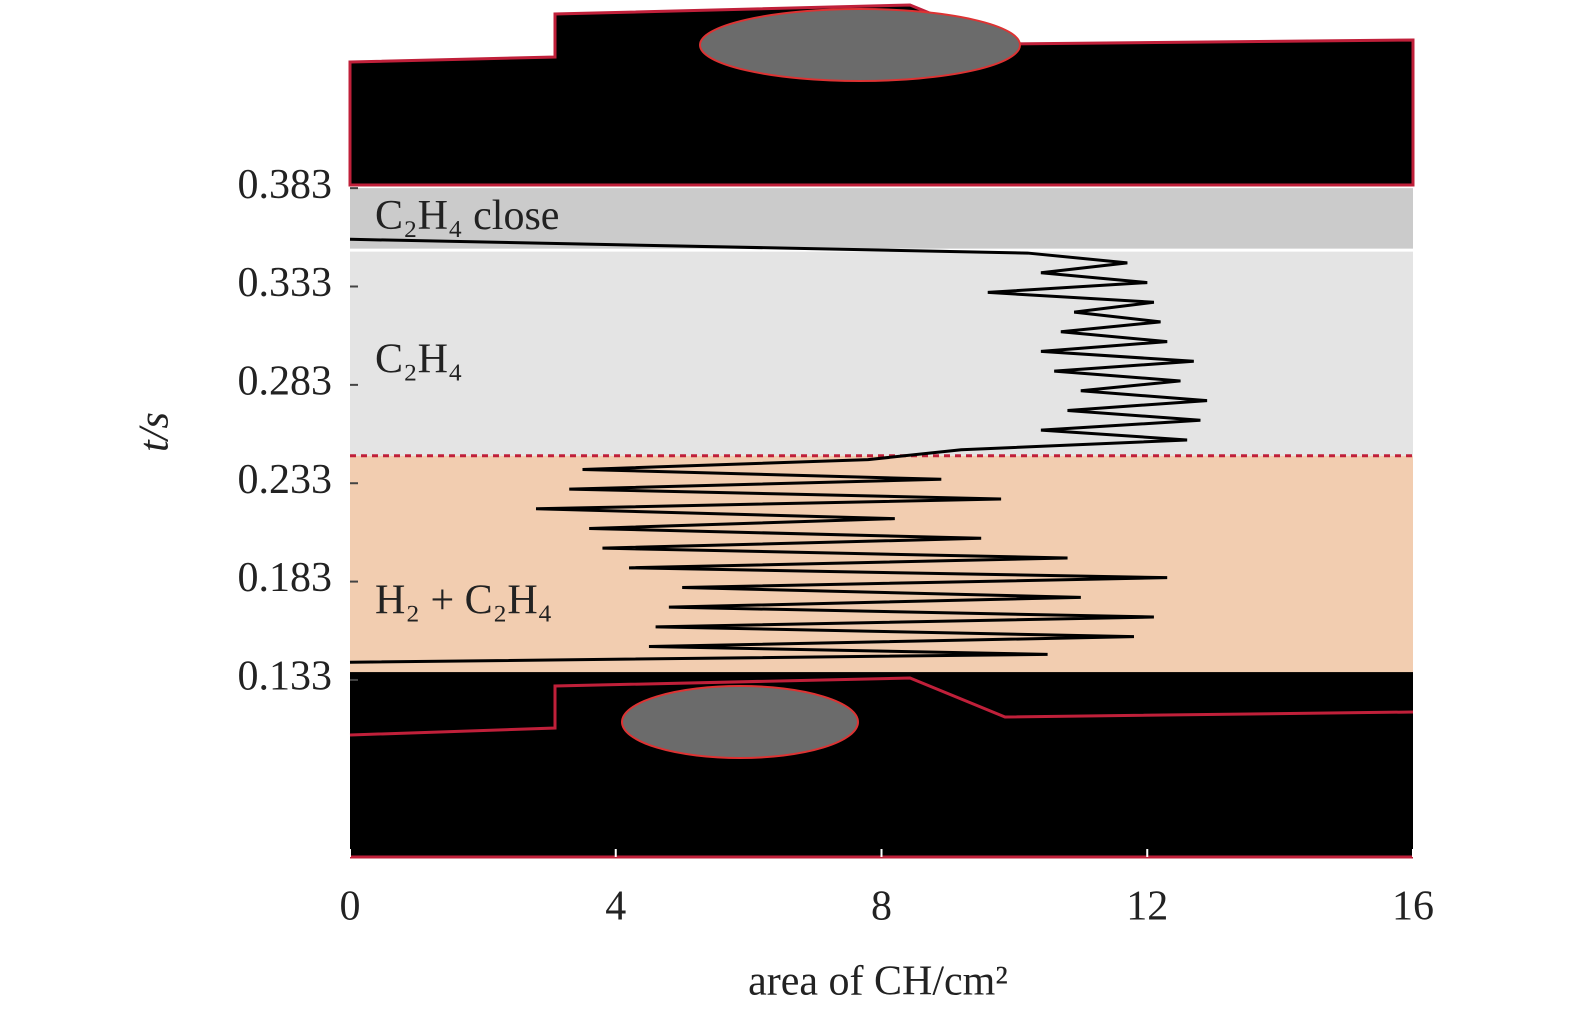 The image size is (1575, 1029). I want to click on region-label: C₂H₄, so click(419, 360).